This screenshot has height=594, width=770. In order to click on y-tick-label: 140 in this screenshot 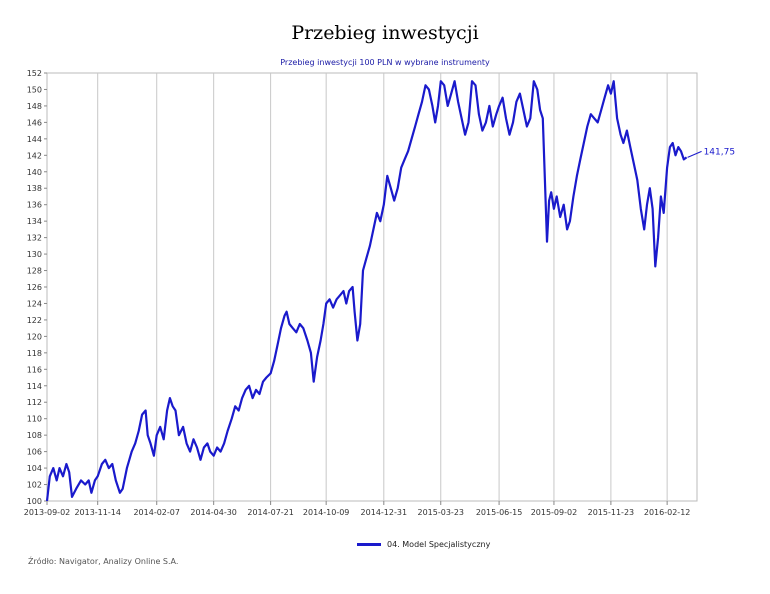, I will do `click(34, 172)`.